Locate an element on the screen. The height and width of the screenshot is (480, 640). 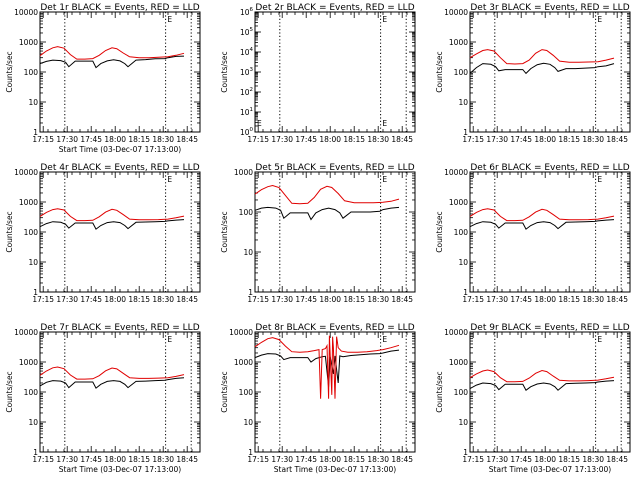
plot-title: Det 6r BLACK = Events, RED = LLD is located at coordinates (549, 168).